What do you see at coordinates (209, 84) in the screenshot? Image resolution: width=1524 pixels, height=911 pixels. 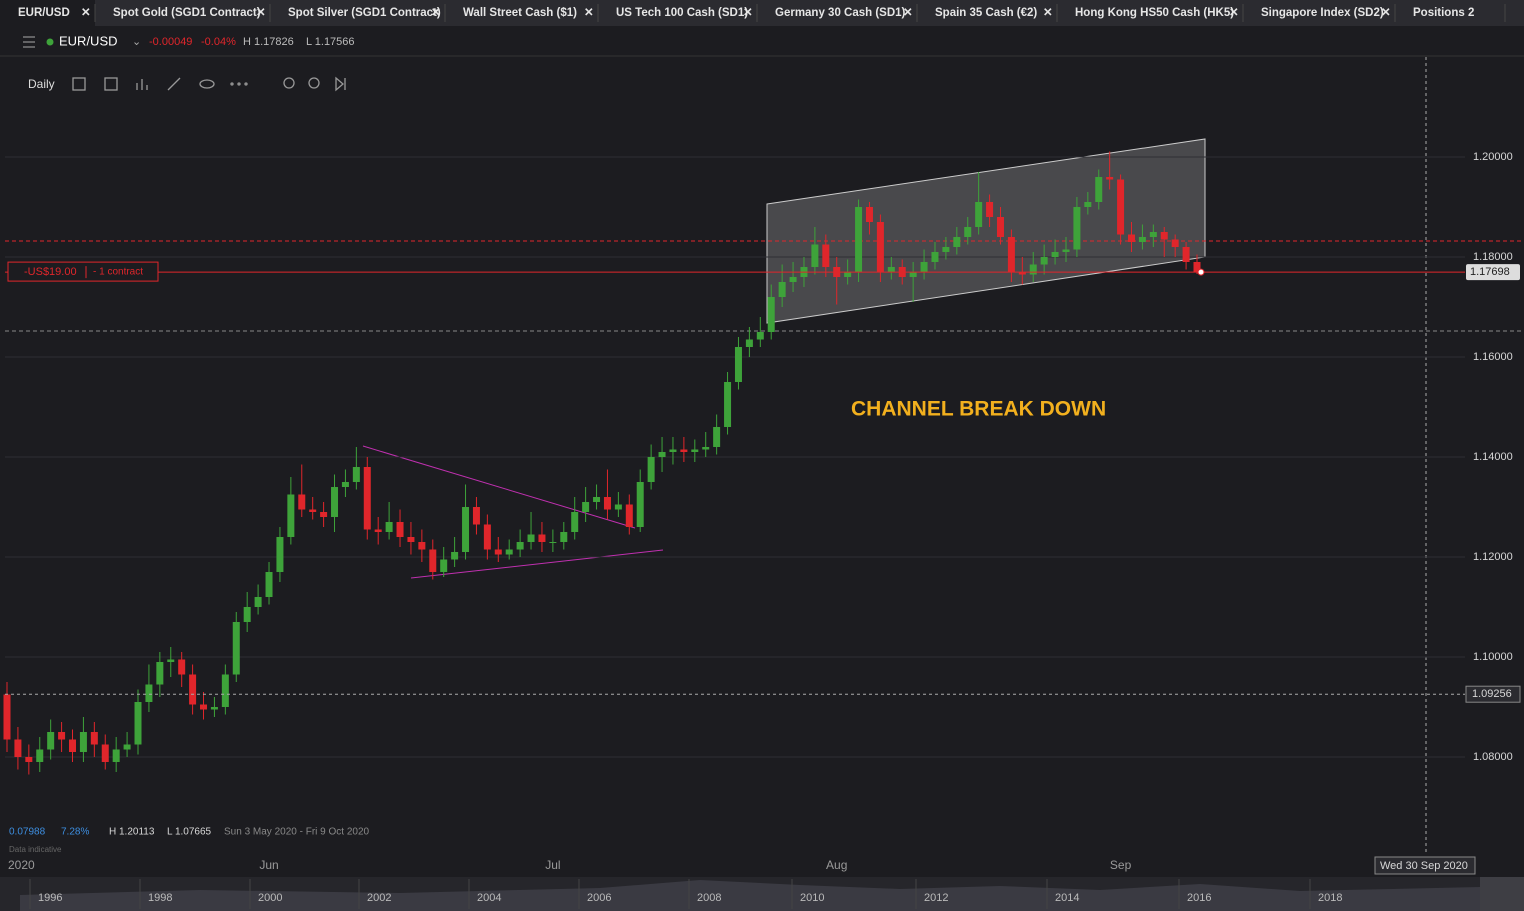 I see `toolbar-icons` at bounding box center [209, 84].